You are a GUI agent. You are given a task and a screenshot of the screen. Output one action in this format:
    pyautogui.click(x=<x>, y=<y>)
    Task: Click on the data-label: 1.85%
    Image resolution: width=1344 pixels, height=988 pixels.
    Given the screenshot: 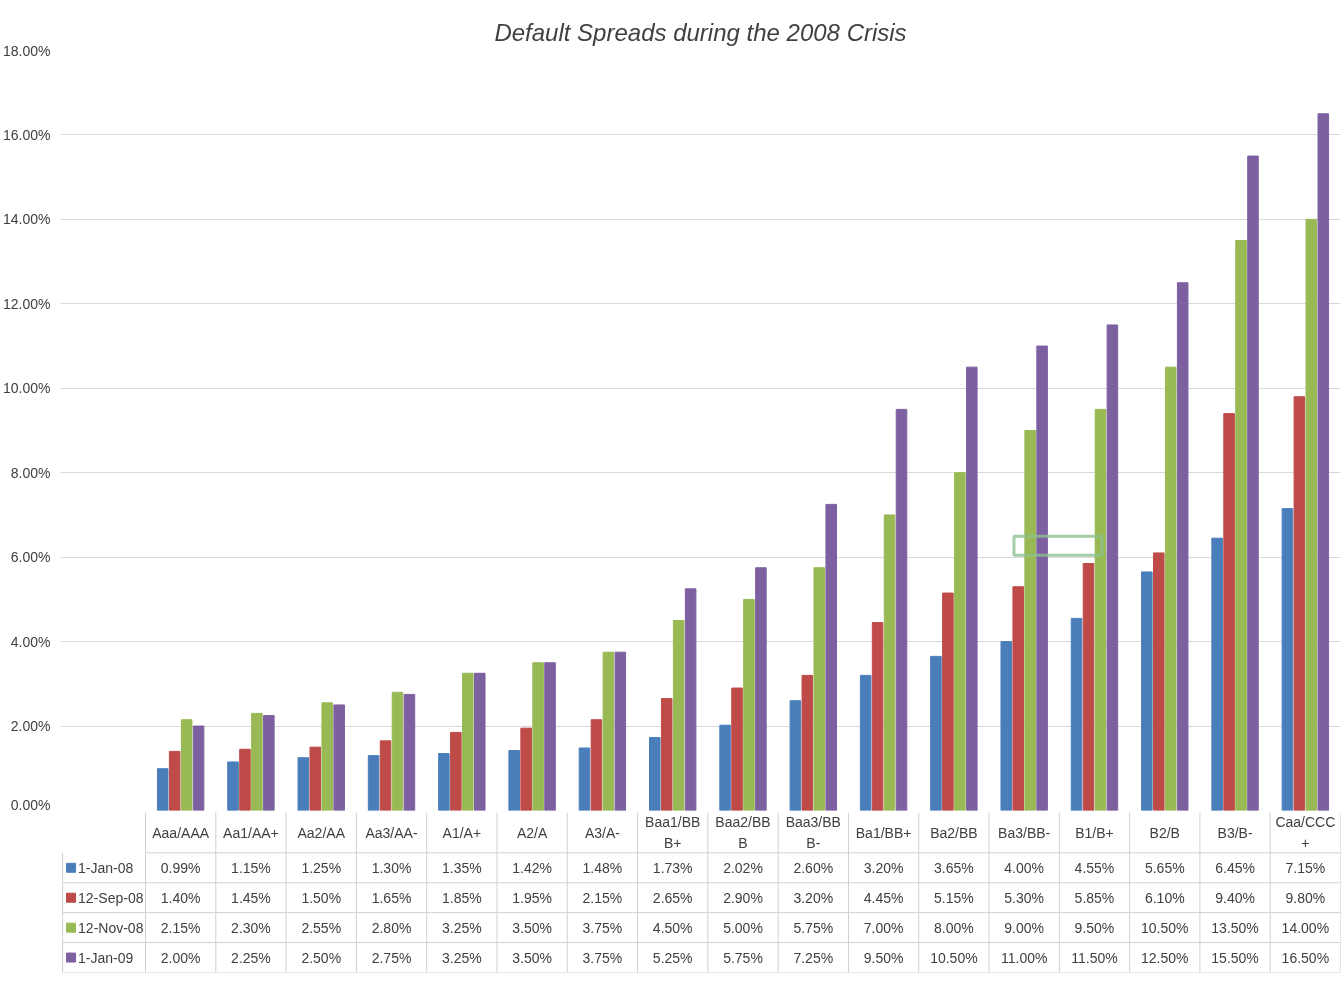 What is the action you would take?
    pyautogui.click(x=461, y=897)
    